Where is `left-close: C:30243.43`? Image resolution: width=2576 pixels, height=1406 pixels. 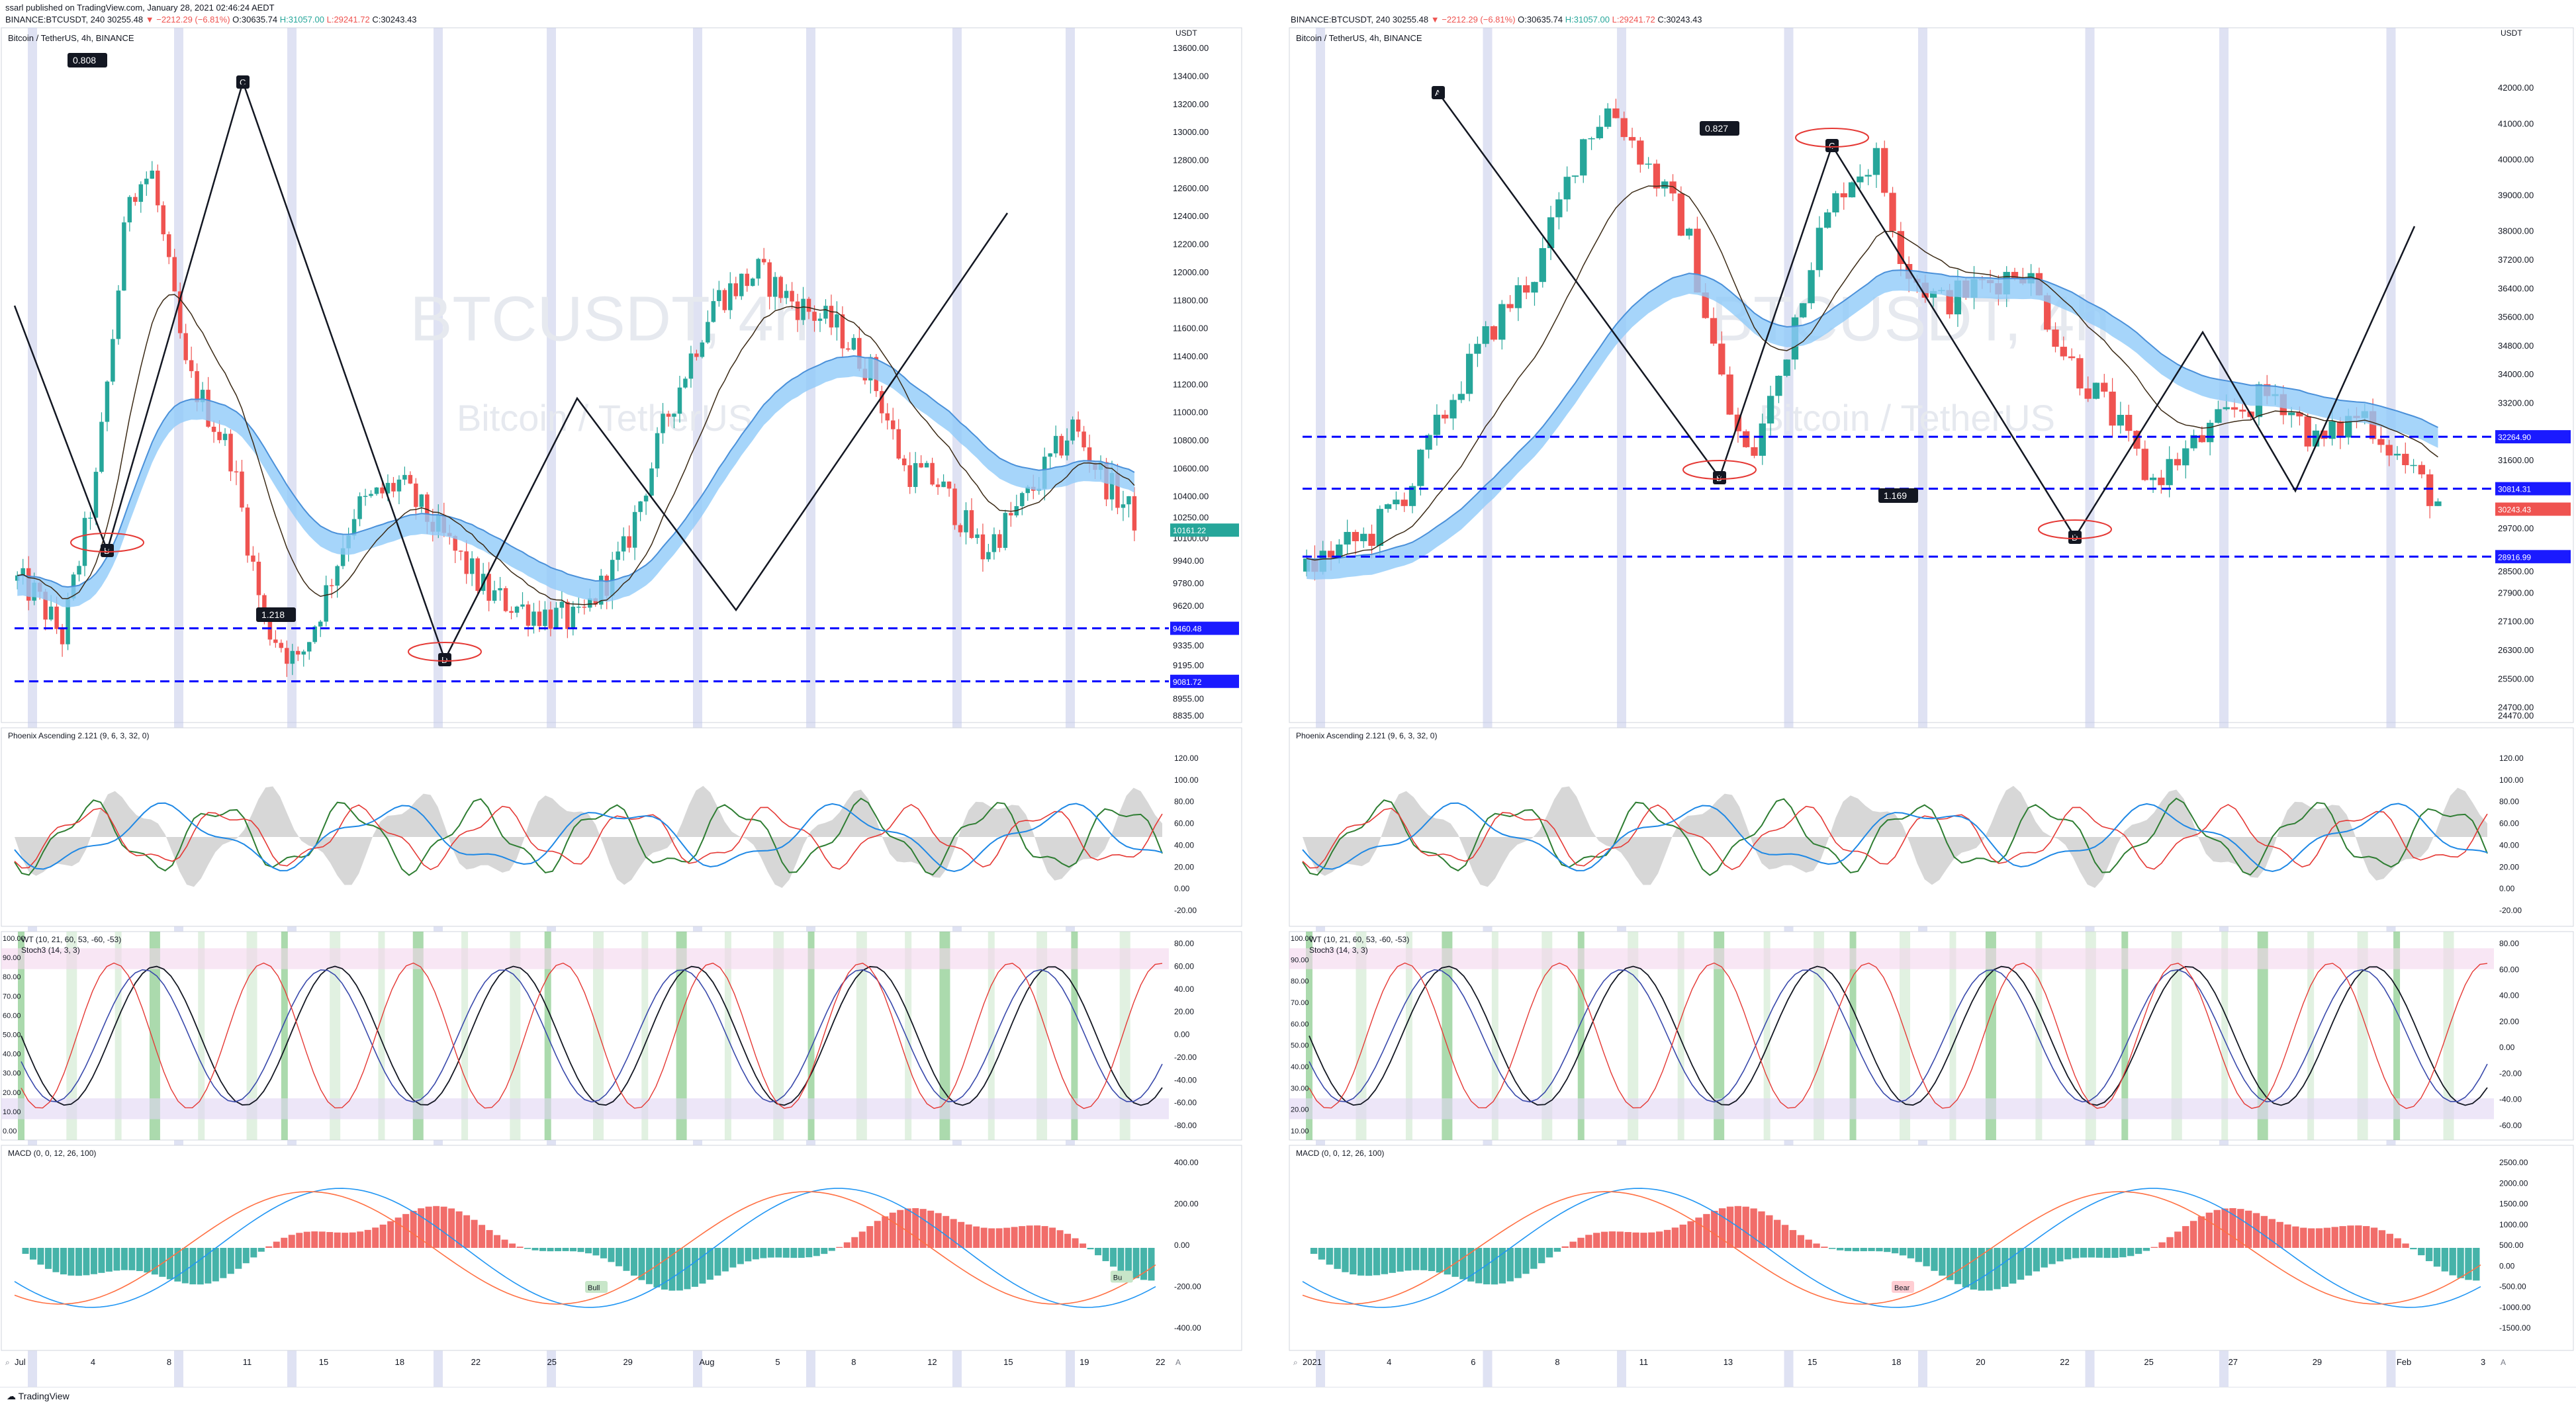
left-close: C:30243.43 is located at coordinates (394, 19).